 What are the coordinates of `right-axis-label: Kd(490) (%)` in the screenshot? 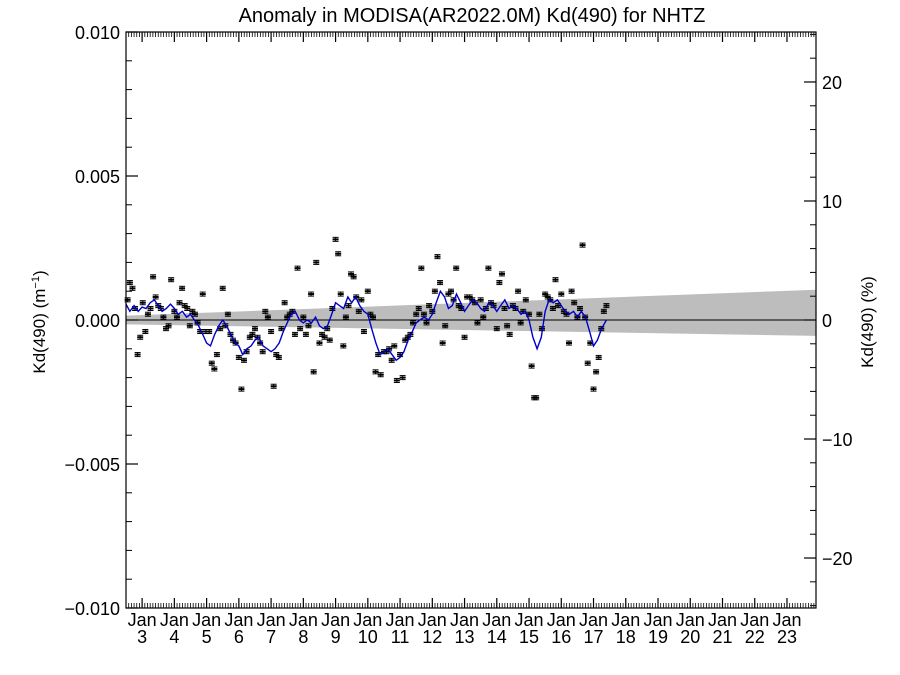 It's located at (867, 322).